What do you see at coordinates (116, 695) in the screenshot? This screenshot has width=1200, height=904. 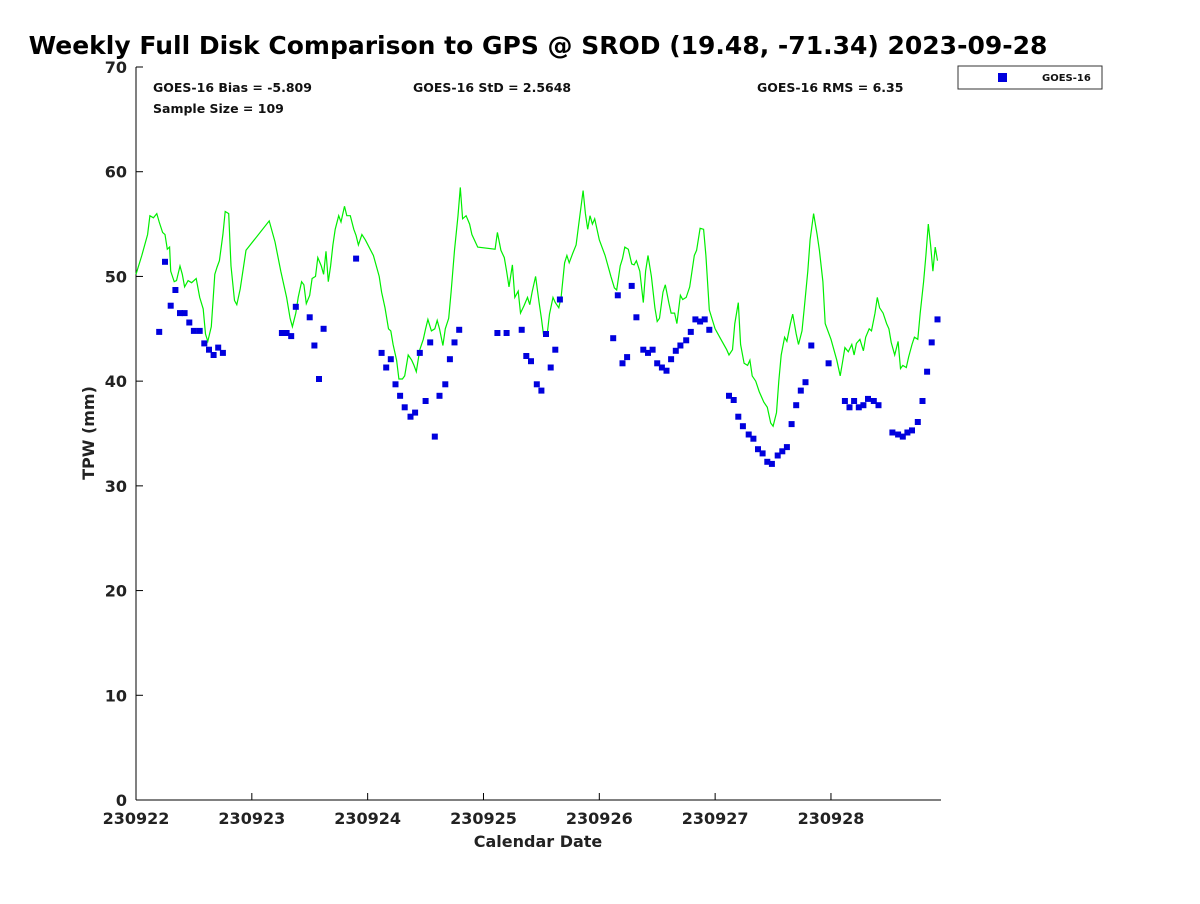 I see `y-tick-label: 10` at bounding box center [116, 695].